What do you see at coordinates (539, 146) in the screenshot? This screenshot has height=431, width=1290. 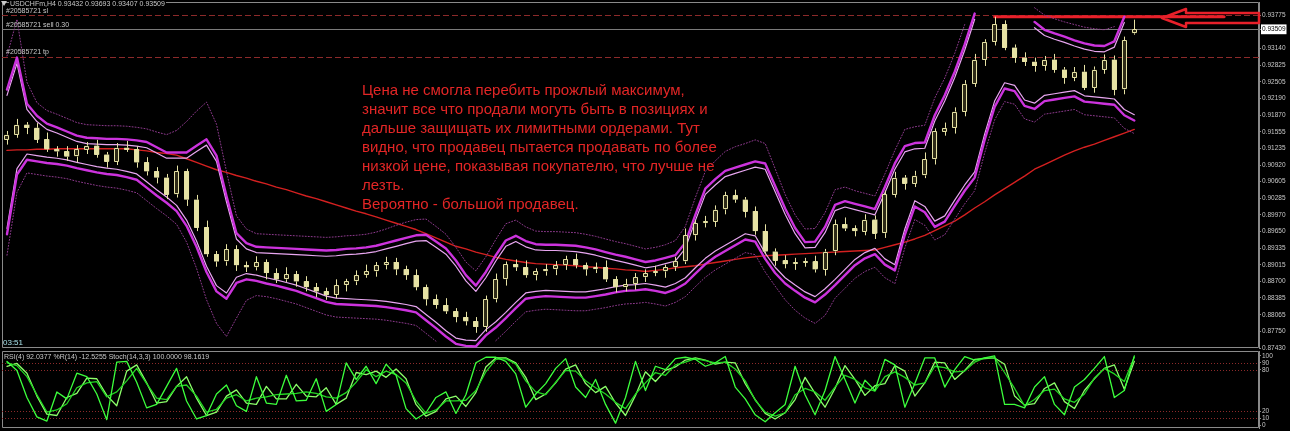 I see `annotation: Цена не смогла перебить прожлый максимум, значит все что продали могуть быть в позициях и дальше защищать их лимитными ордерами. Тут видно, что продавец пытается продавать по более низкой цене, показывая покупателю, что лучше не лезть. Вероятно - большой продавец.` at bounding box center [539, 146].